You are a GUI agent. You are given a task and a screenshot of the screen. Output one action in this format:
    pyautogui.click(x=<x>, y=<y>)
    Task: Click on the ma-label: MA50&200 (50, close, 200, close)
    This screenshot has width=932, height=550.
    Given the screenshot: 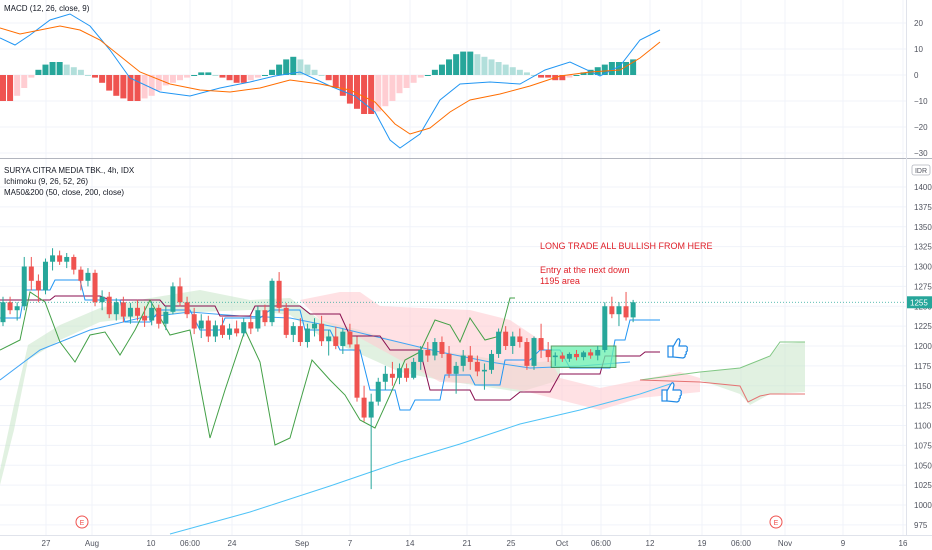 What is the action you would take?
    pyautogui.click(x=64, y=192)
    